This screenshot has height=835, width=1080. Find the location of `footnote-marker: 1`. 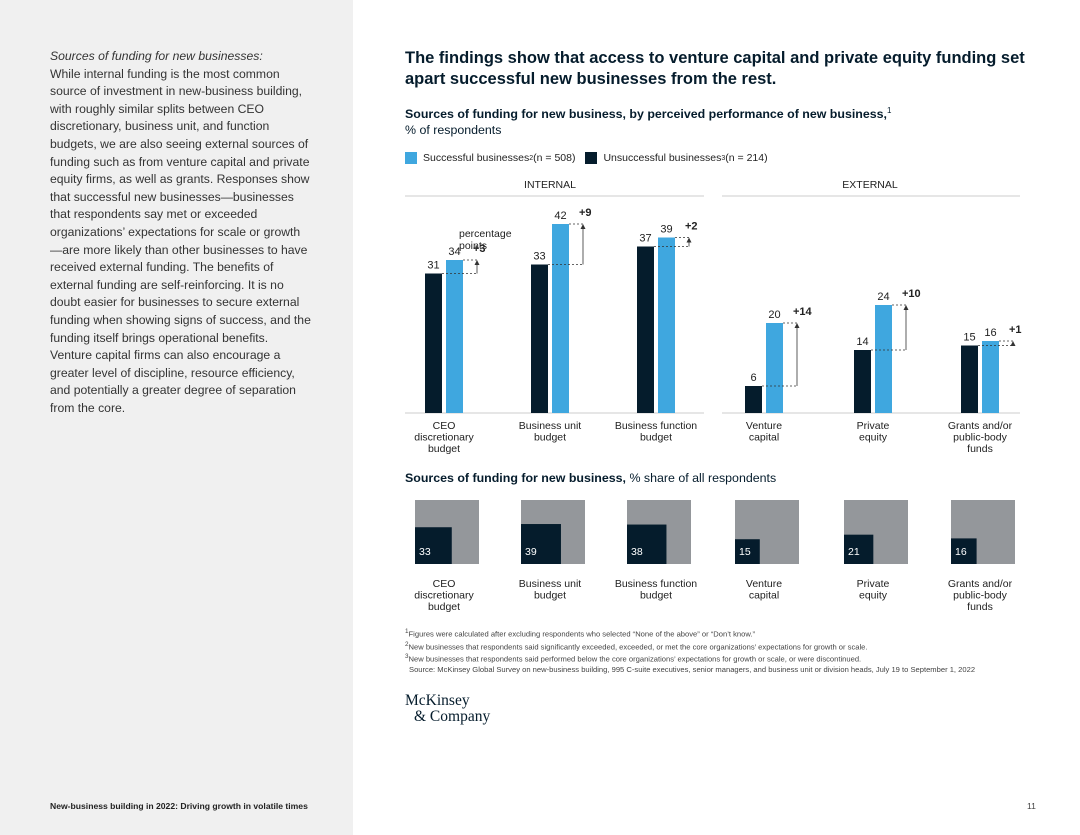

footnote-marker: 1 is located at coordinates (889, 110).